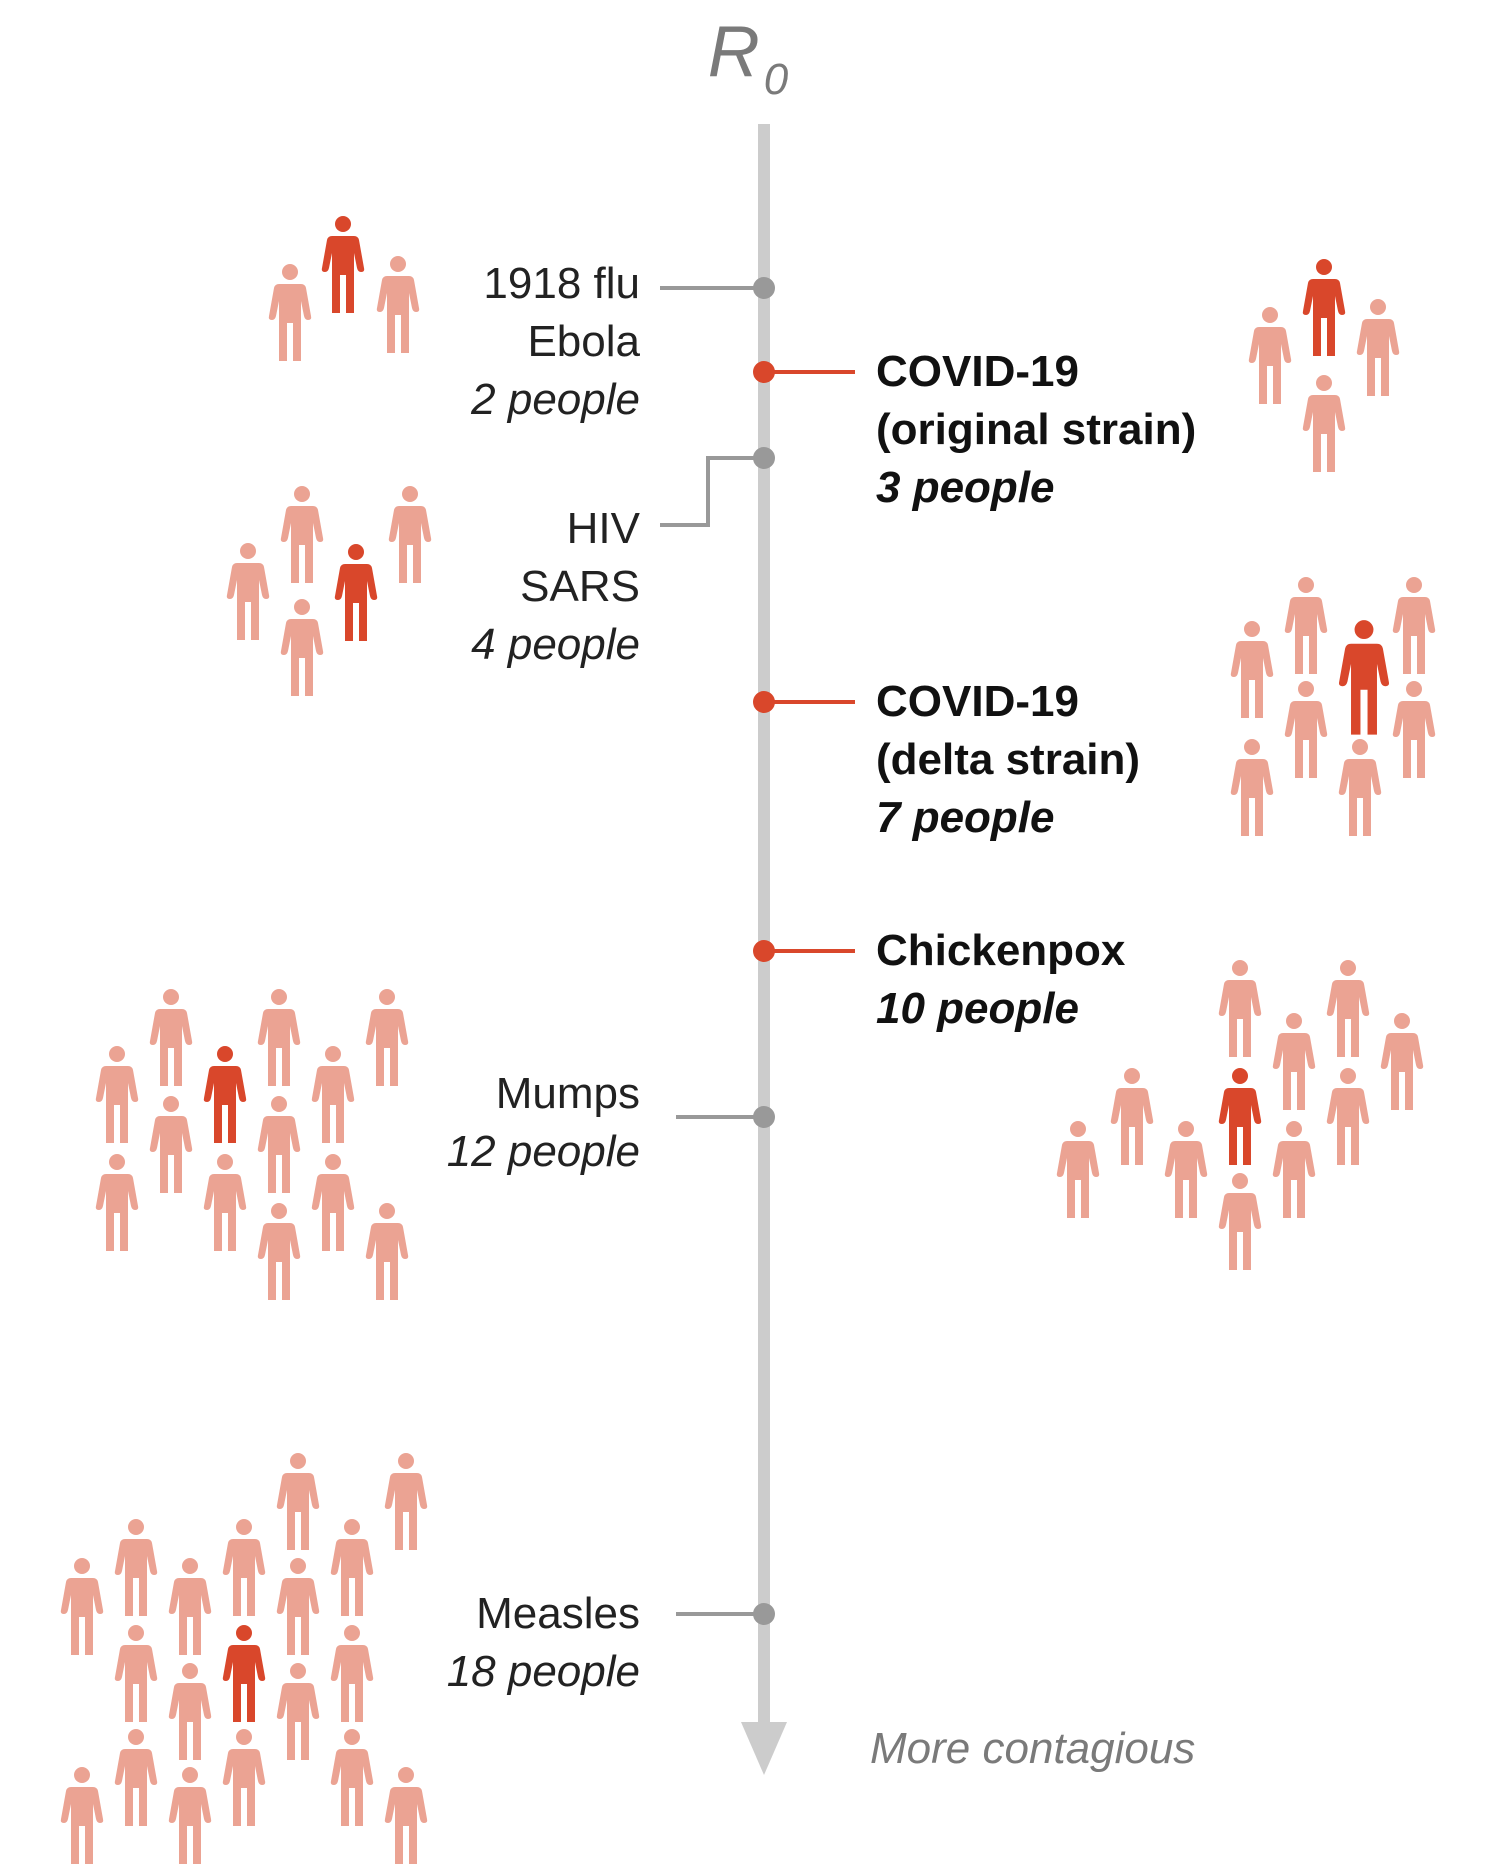  Describe the element at coordinates (764, 1117) in the screenshot. I see `marker-mumps` at that location.